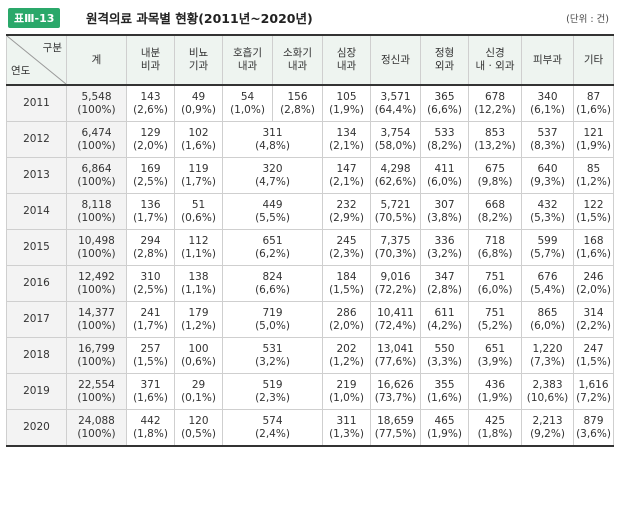 This screenshot has height=520, width=619. Describe the element at coordinates (272, 319) in the screenshot. I see `value-cell: 719 (5,0%)` at that location.